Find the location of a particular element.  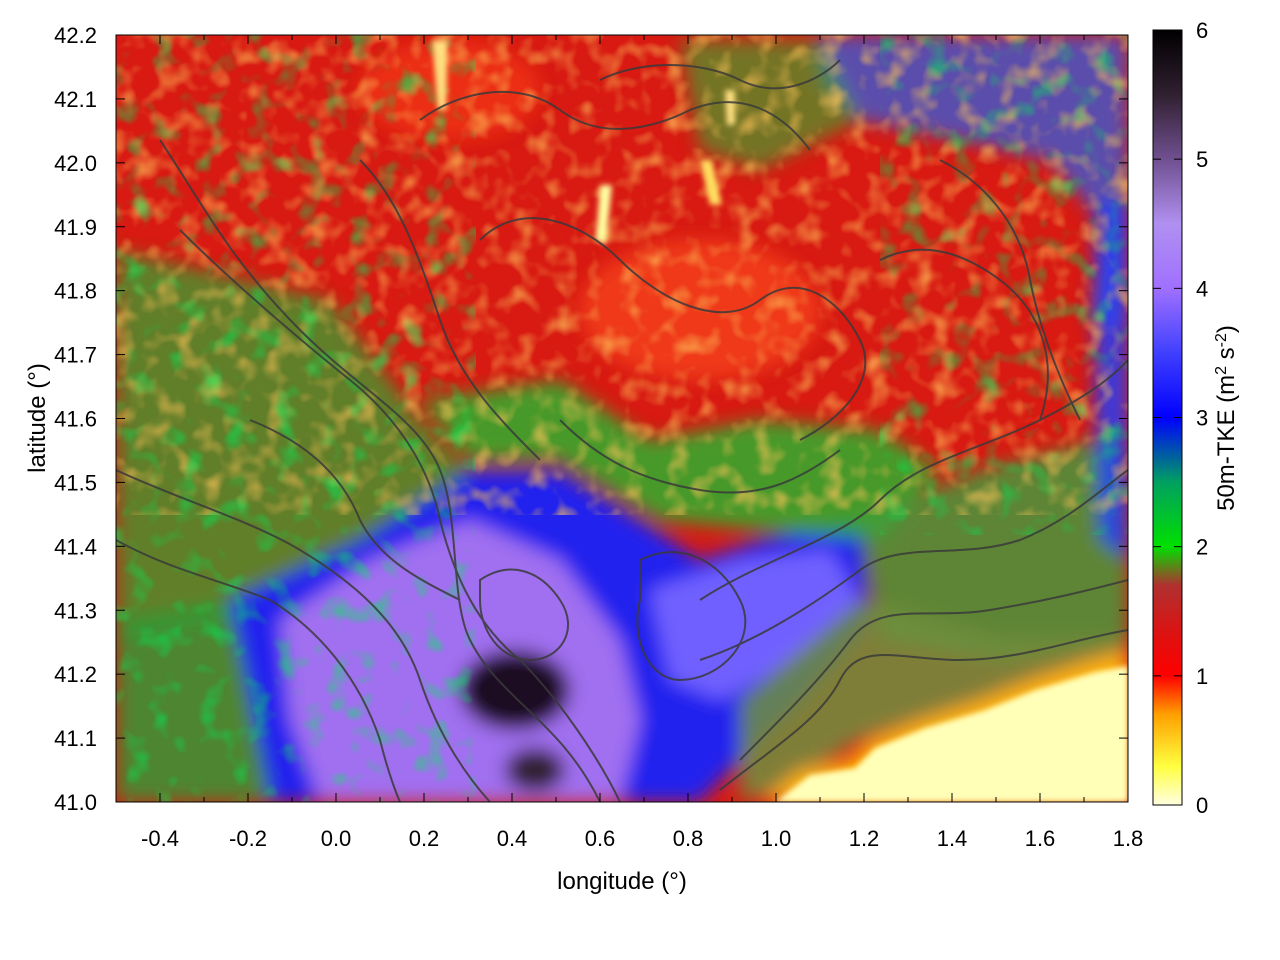

sea-surface is located at coordinates (951, 734).